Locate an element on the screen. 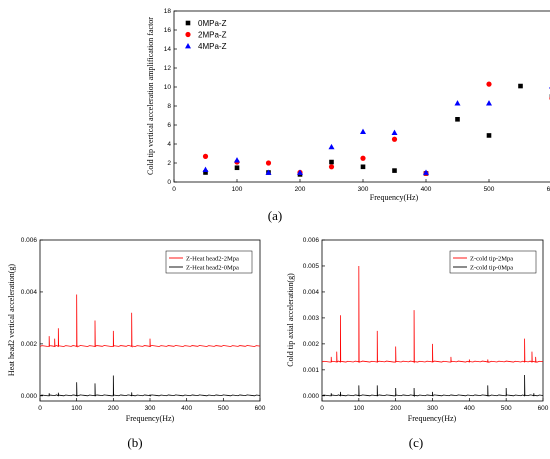 This screenshot has height=459, width=550. chart-b-ytick-label: 0.006 is located at coordinates (29, 240).